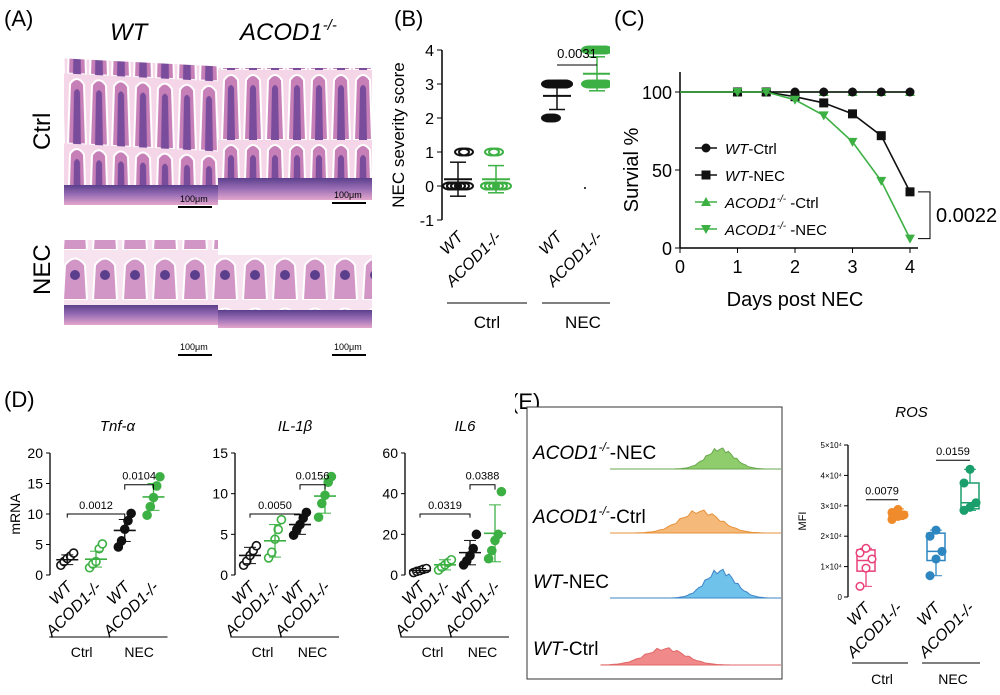 This screenshot has height=695, width=1000. I want to click on text: WT, so click(551, 243).